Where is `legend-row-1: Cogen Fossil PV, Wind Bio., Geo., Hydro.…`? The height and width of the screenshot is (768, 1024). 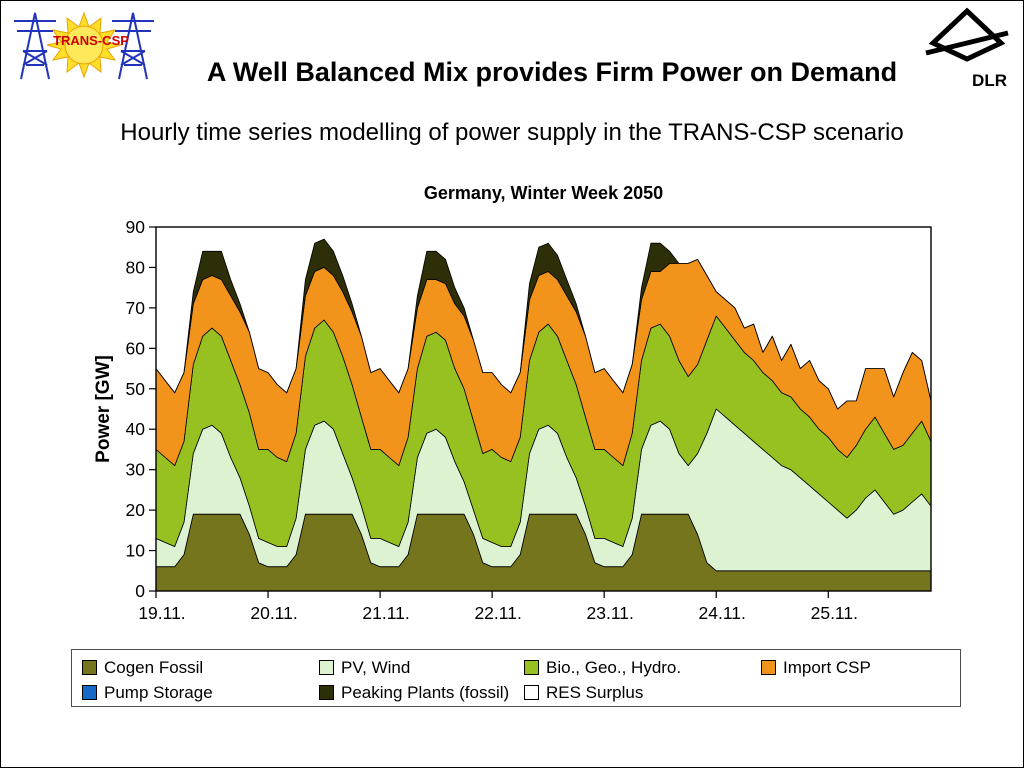 legend-row-1: Cogen Fossil PV, Wind Bio., Geo., Hydro.… is located at coordinates (521, 667).